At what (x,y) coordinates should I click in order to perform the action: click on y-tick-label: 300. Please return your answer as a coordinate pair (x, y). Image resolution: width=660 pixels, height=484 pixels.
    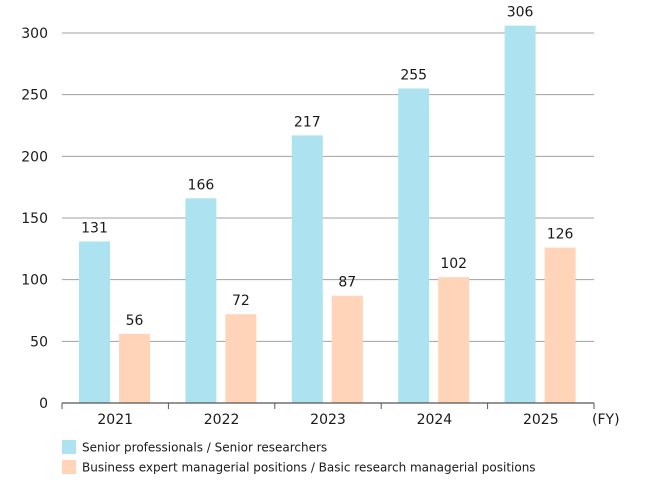
    Looking at the image, I should click on (34, 34).